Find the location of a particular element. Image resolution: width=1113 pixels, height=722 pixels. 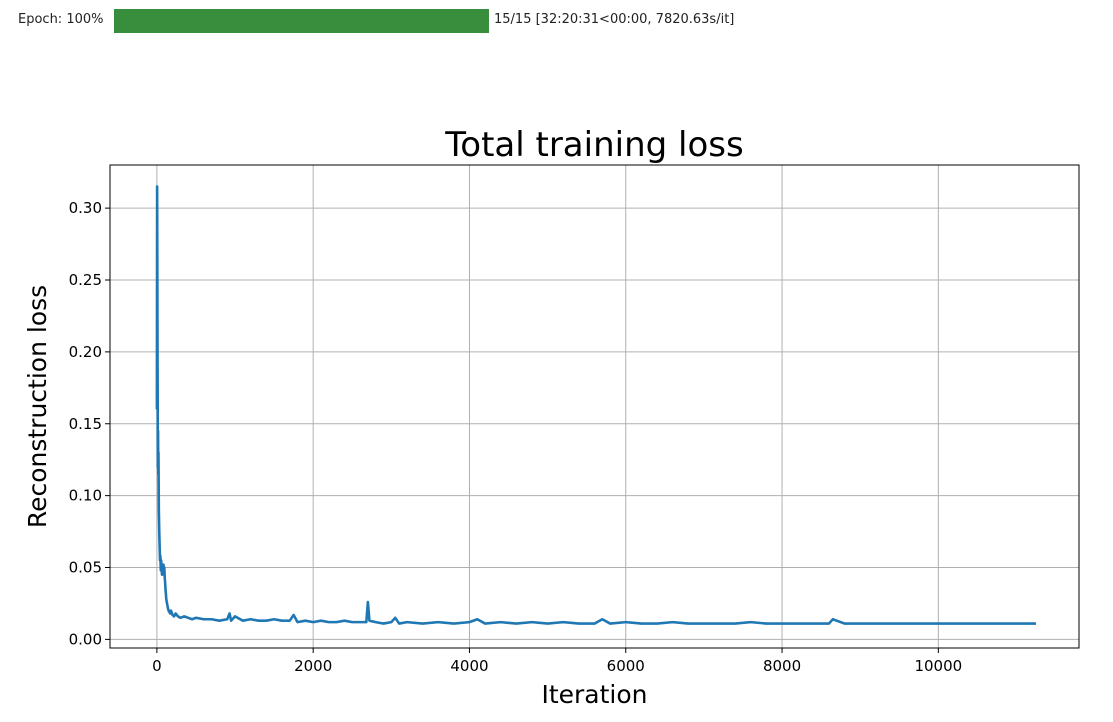

y-tick-label: 0.25 is located at coordinates (85, 280).